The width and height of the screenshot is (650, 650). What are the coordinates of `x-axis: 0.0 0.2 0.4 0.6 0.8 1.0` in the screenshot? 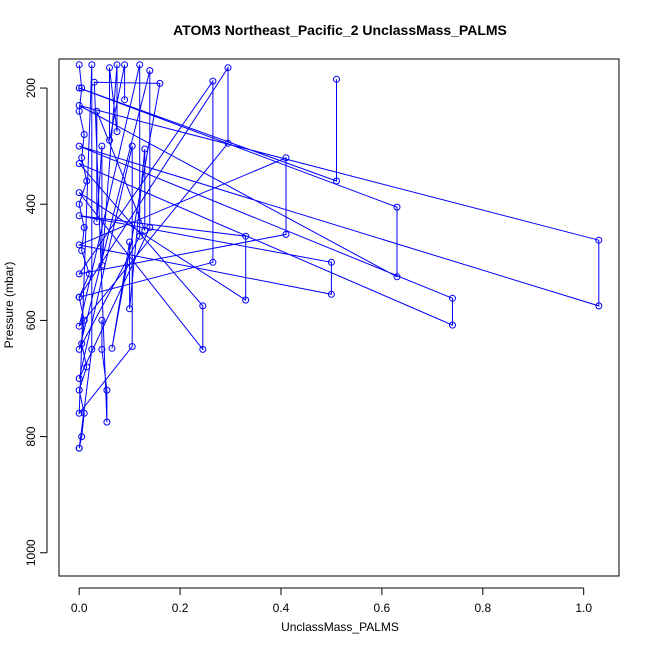 It's located at (331, 601).